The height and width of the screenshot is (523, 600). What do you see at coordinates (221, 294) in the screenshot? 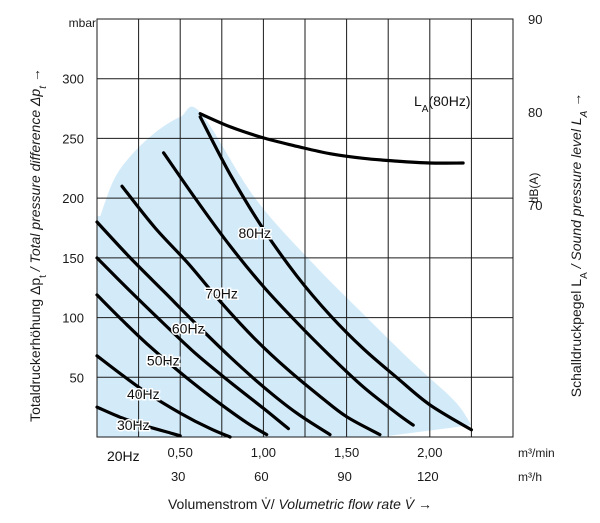
I see `curve-label-70Hz: 70Hz` at bounding box center [221, 294].